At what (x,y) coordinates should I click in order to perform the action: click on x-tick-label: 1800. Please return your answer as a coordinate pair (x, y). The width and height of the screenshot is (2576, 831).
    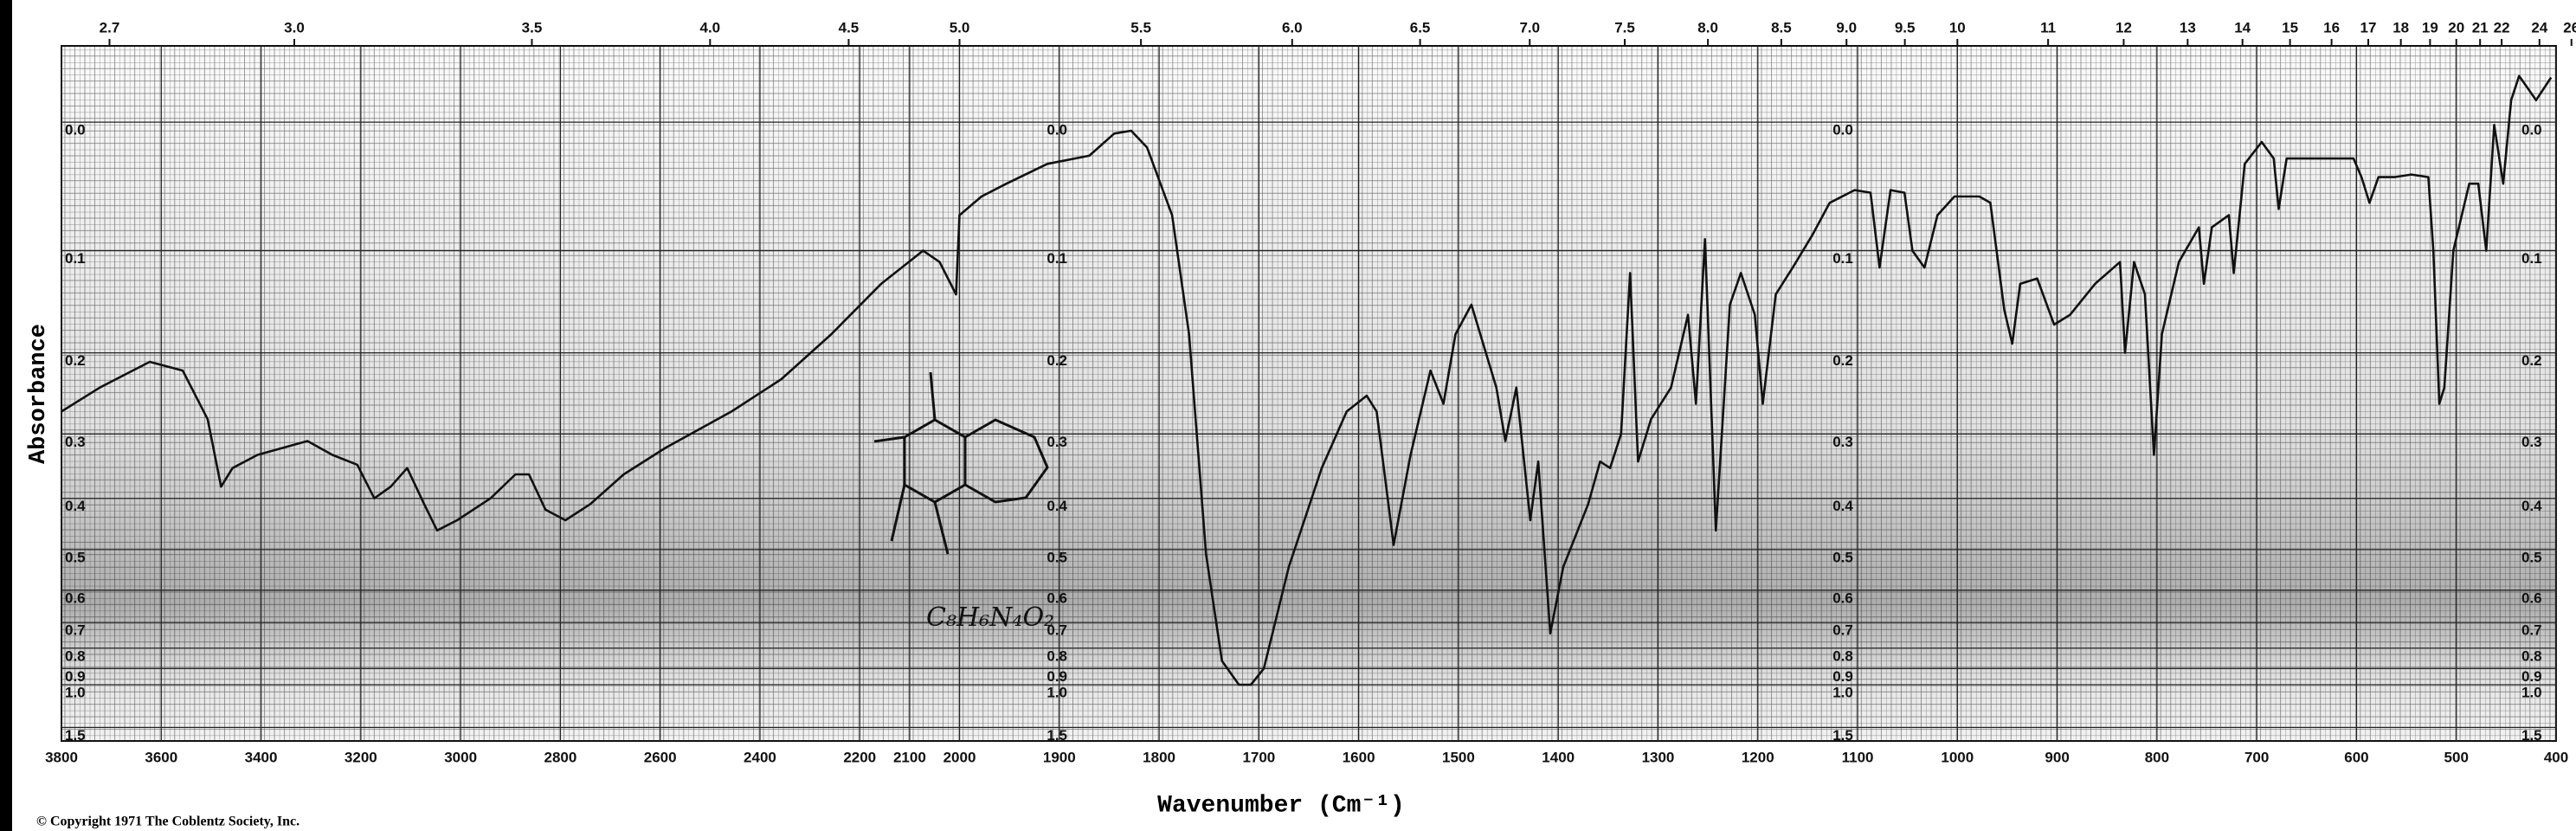
    Looking at the image, I should click on (1159, 757).